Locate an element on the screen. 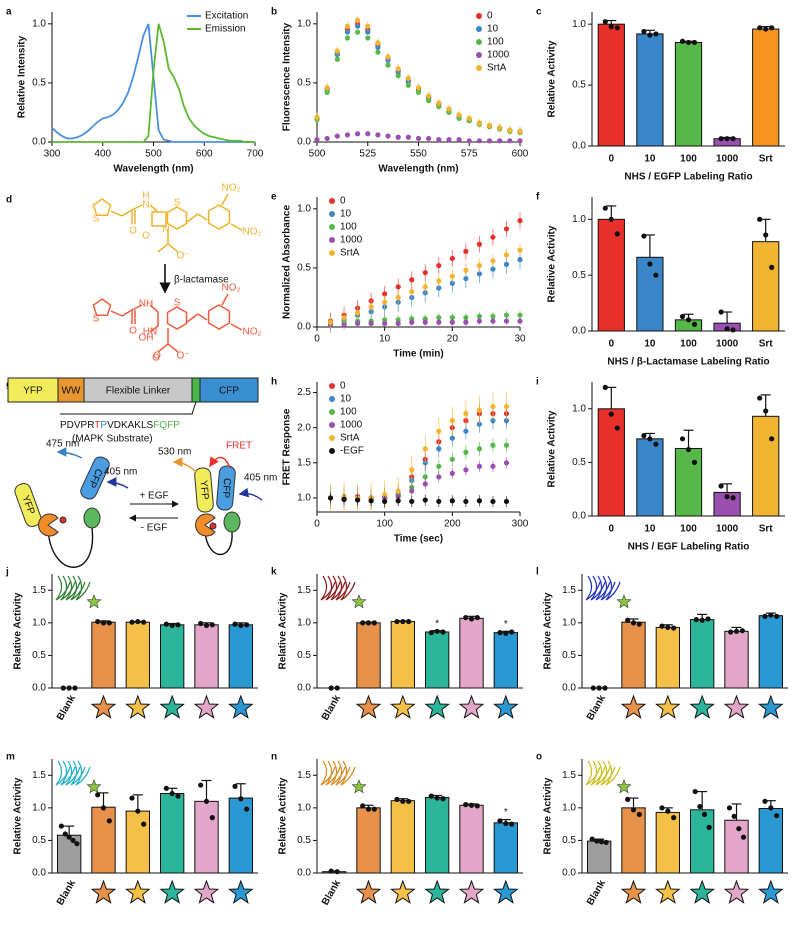 The height and width of the screenshot is (930, 800). x-axis-title: NHS / EGF Labeling Ratio is located at coordinates (689, 547).